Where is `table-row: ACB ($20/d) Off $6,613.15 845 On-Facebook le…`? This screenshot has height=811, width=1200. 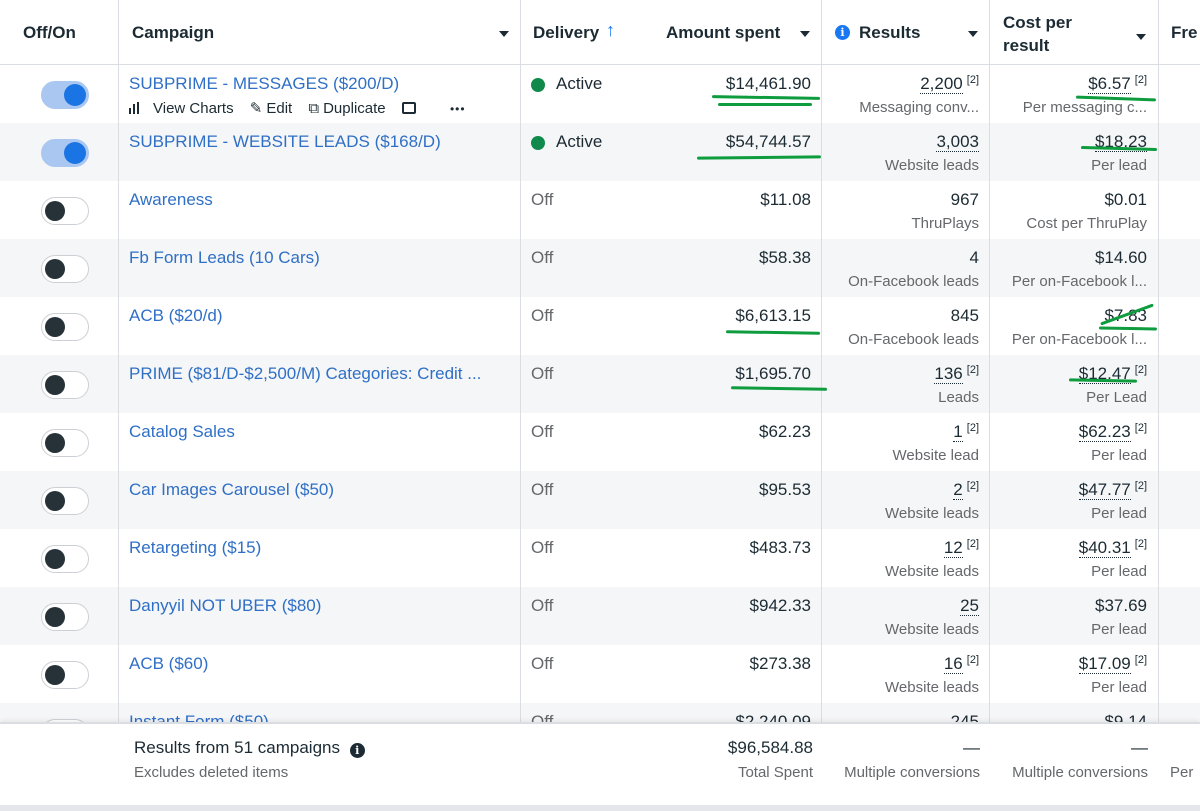 table-row: ACB ($20/d) Off $6,613.15 845 On-Facebook le… is located at coordinates (600, 326).